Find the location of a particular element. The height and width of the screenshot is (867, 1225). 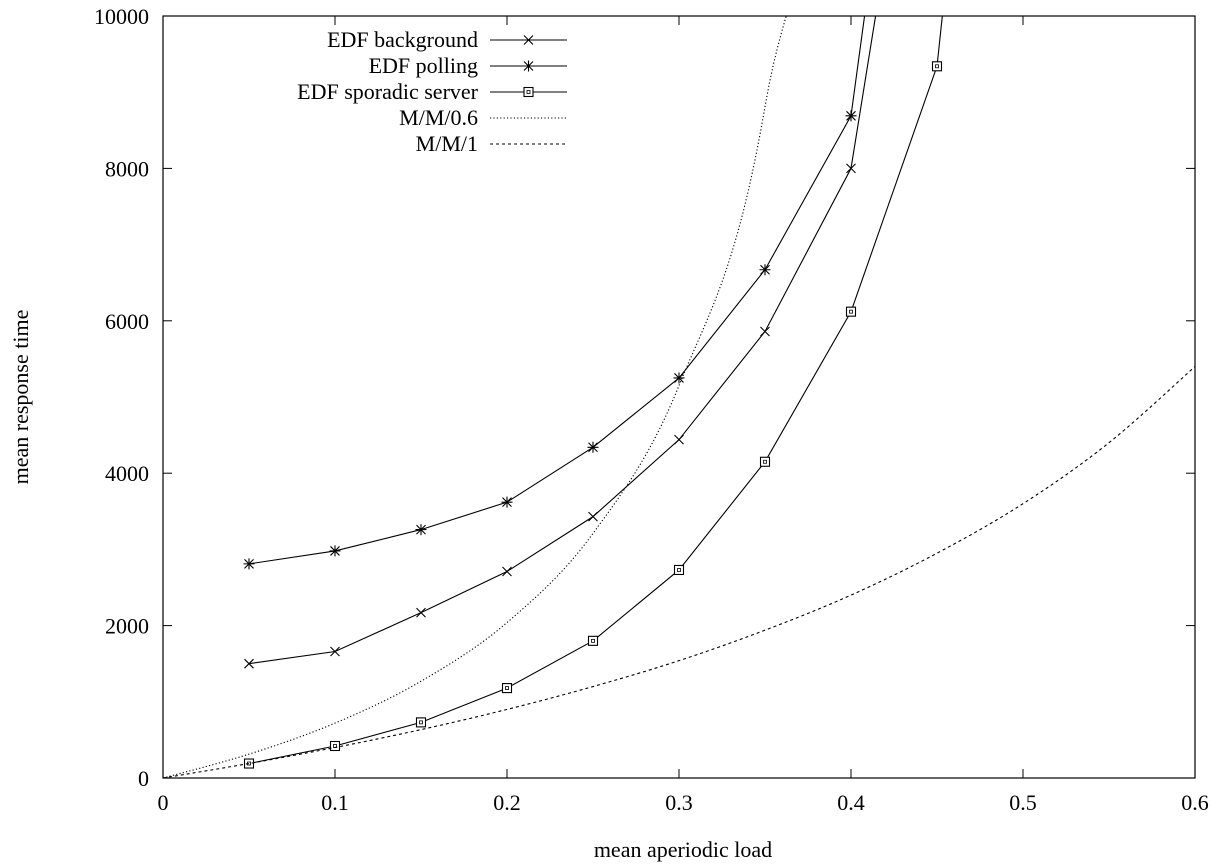

y-tick-label: 4000 is located at coordinates (127, 473).